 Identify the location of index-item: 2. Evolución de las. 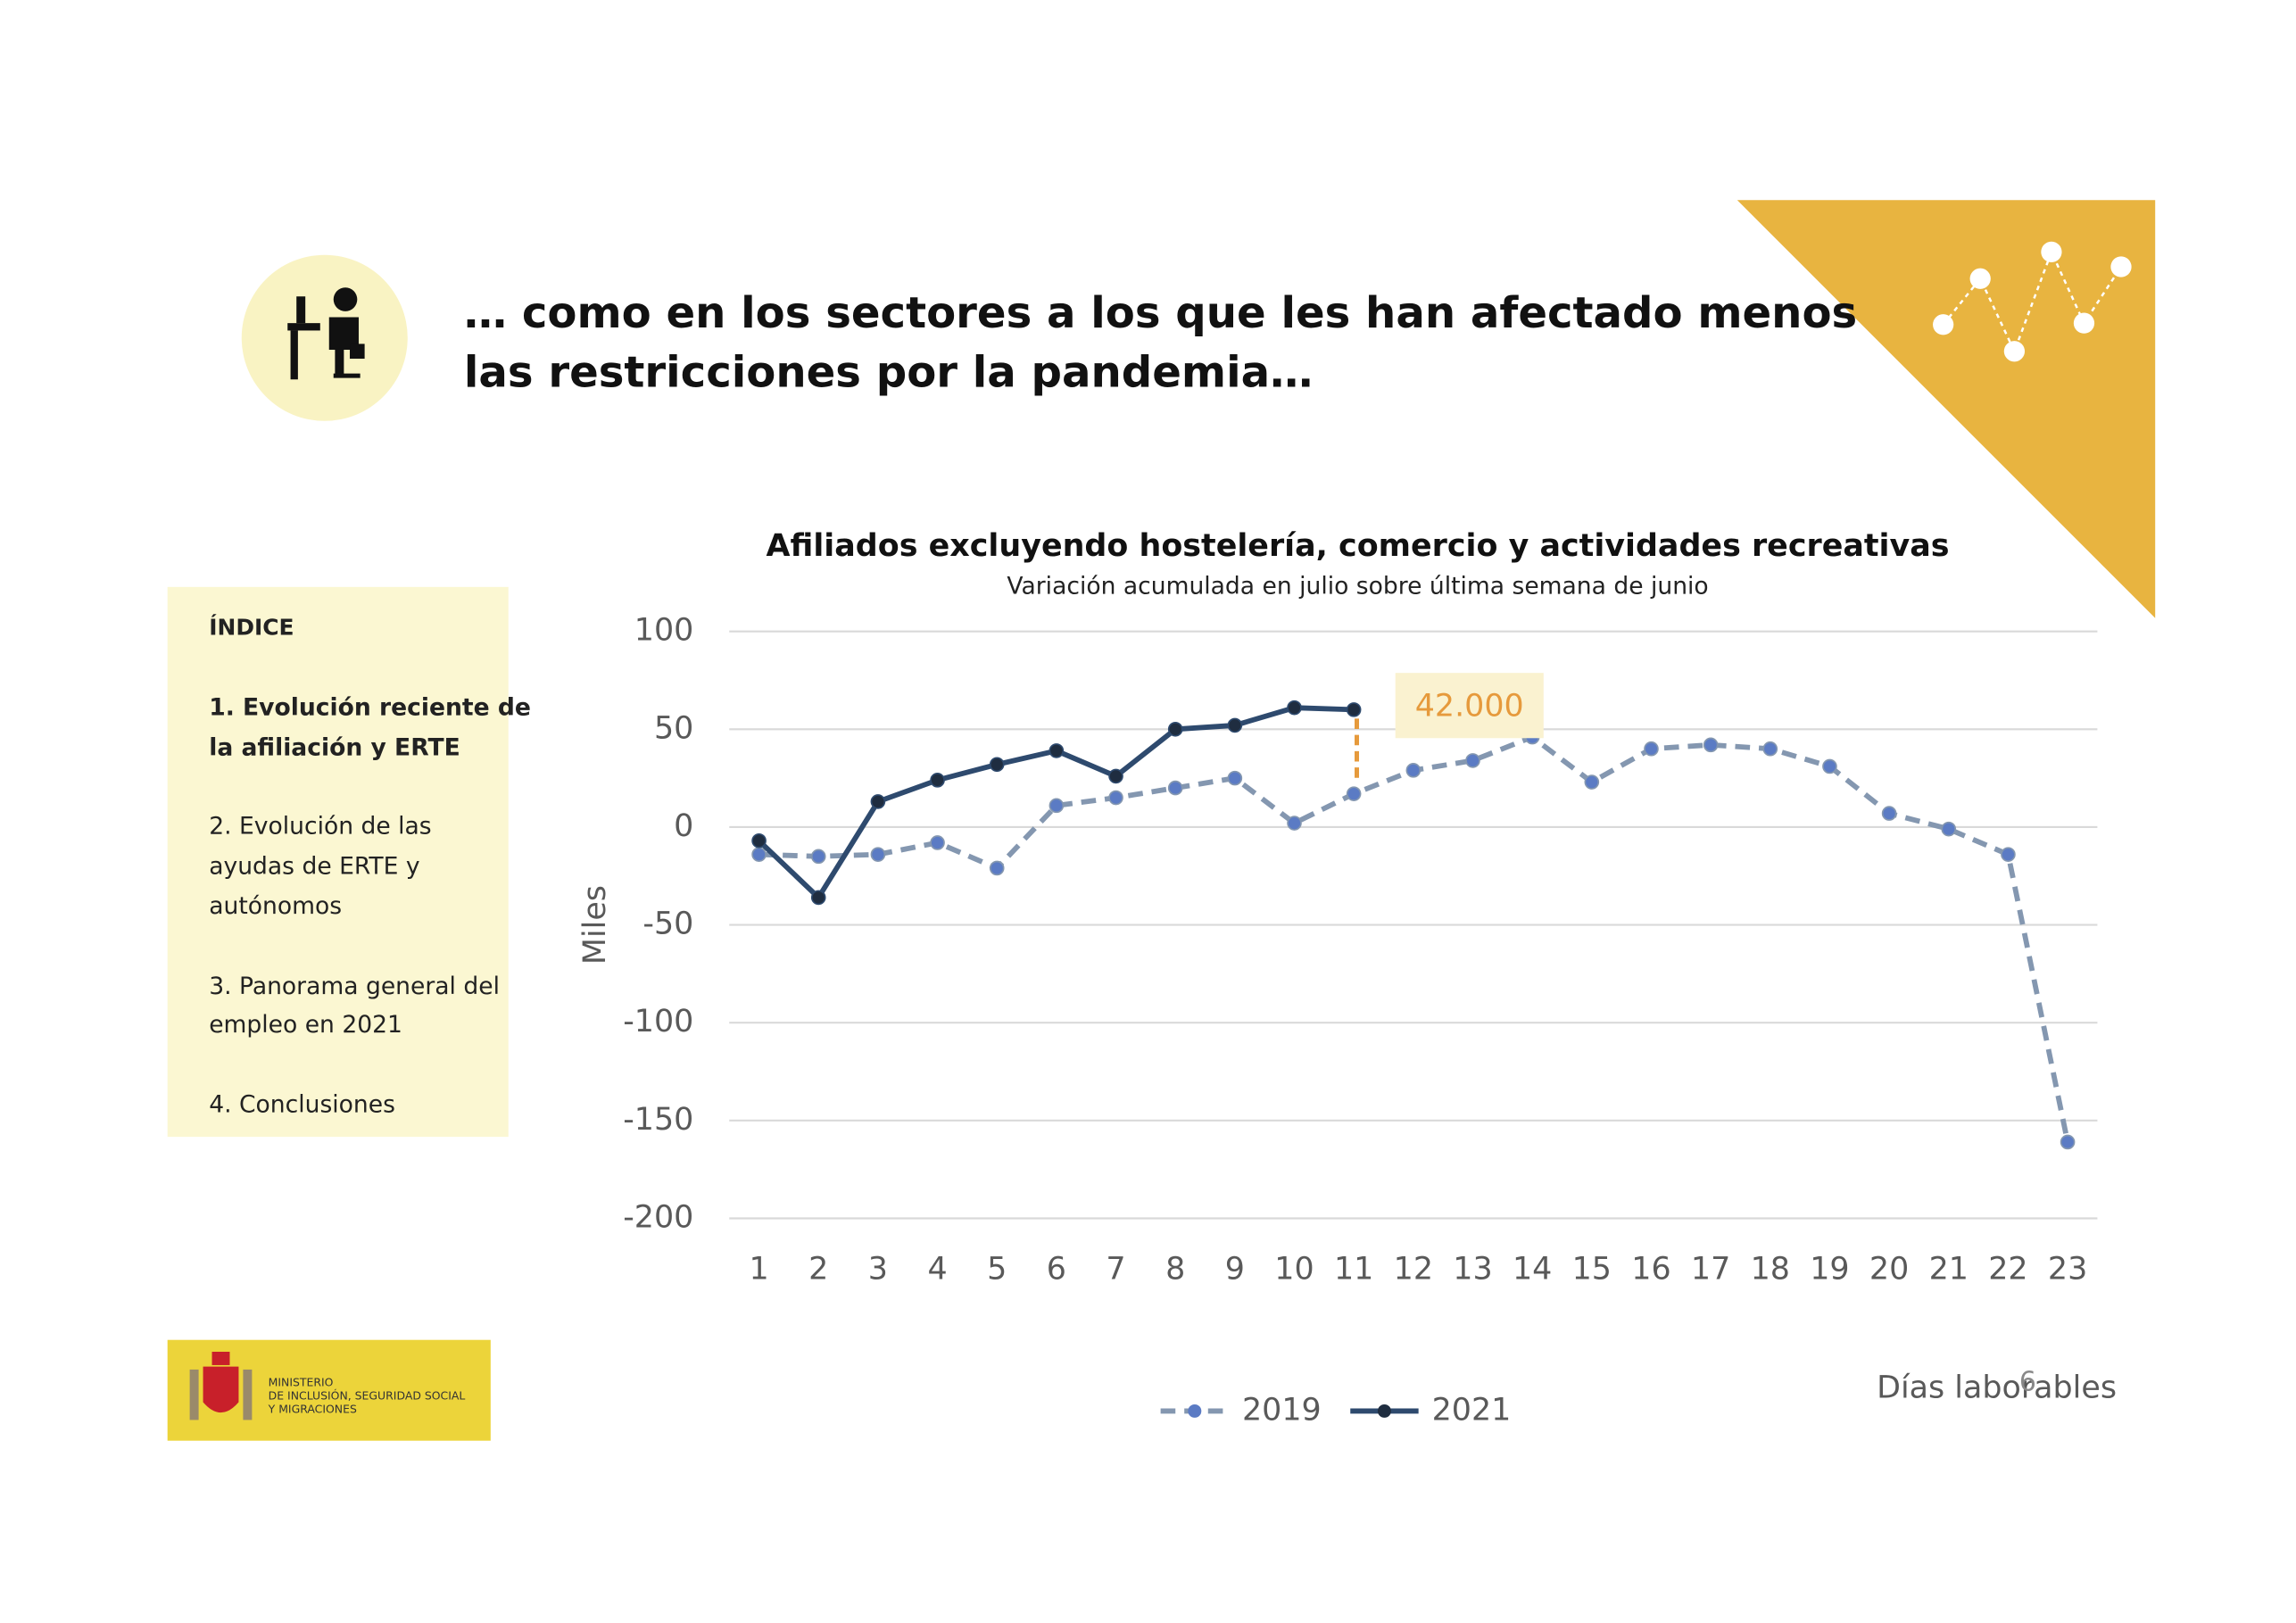
(320, 826).